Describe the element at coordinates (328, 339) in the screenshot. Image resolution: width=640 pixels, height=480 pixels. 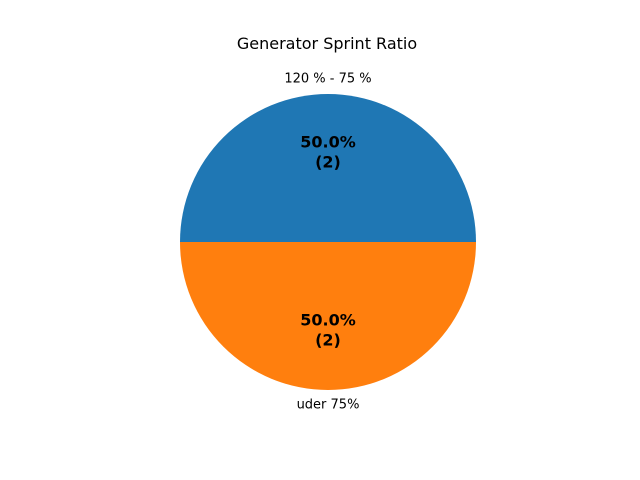
I see `slice-count-label-2: (2)` at that location.